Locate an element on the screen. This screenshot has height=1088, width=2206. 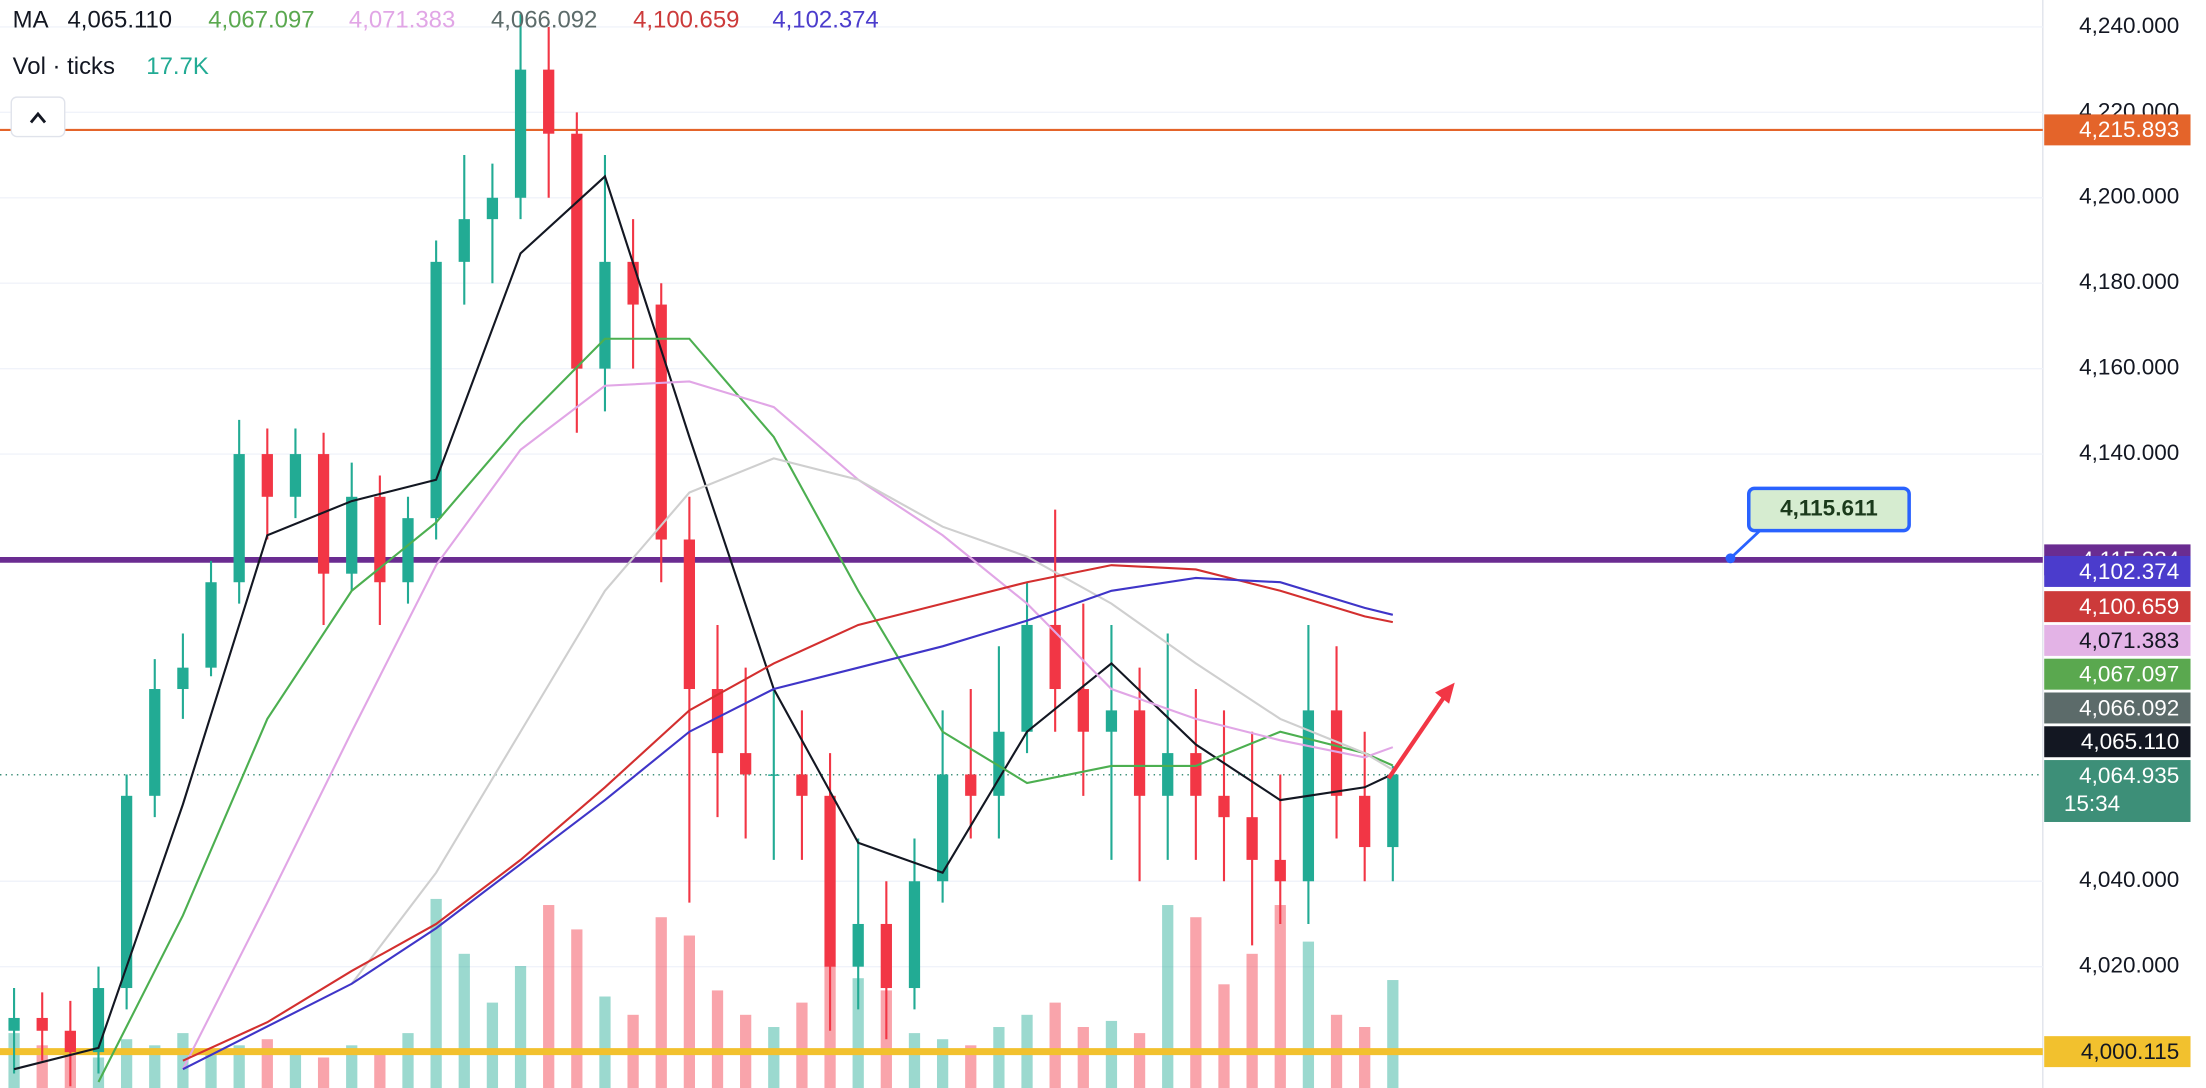
level-tag is located at coordinates (2117, 1052).